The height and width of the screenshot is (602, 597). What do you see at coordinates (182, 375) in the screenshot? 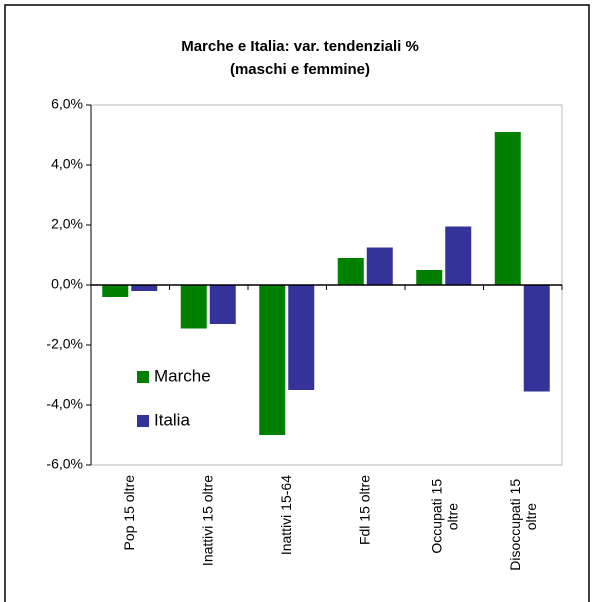
I see `legend-label: Marche` at bounding box center [182, 375].